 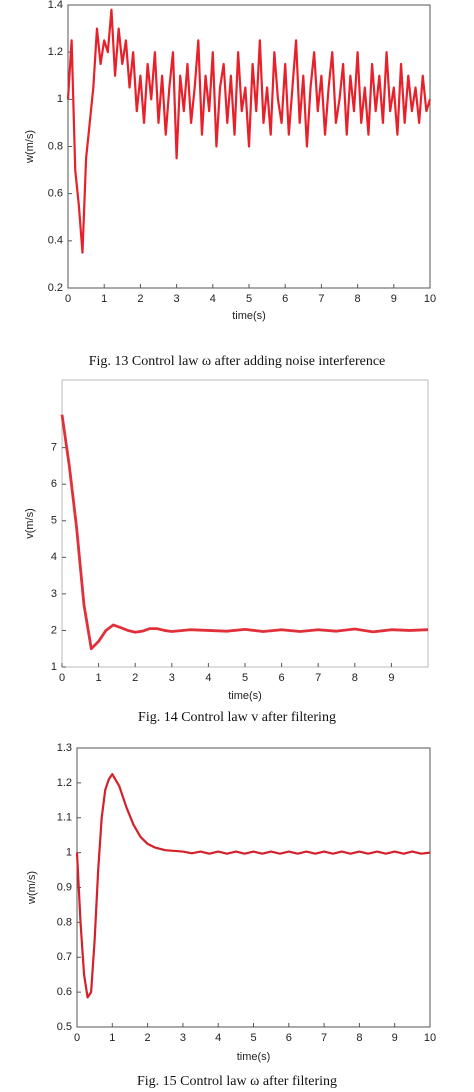 I want to click on y-tick-label: 1.4, so click(x=55, y=5).